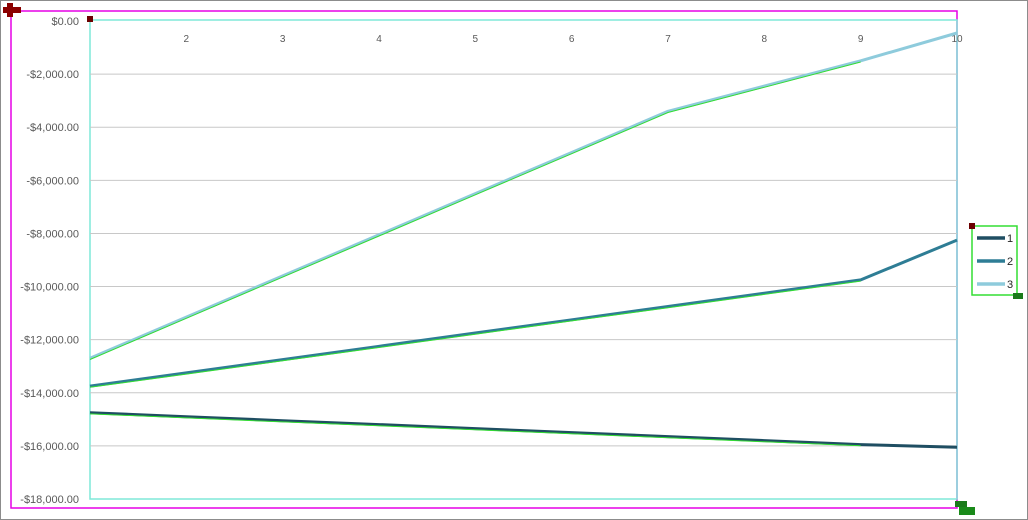 The image size is (1028, 520). I want to click on x-axis-ticks: 2 3 4 5 6 7 8 9 10, so click(573, 39).